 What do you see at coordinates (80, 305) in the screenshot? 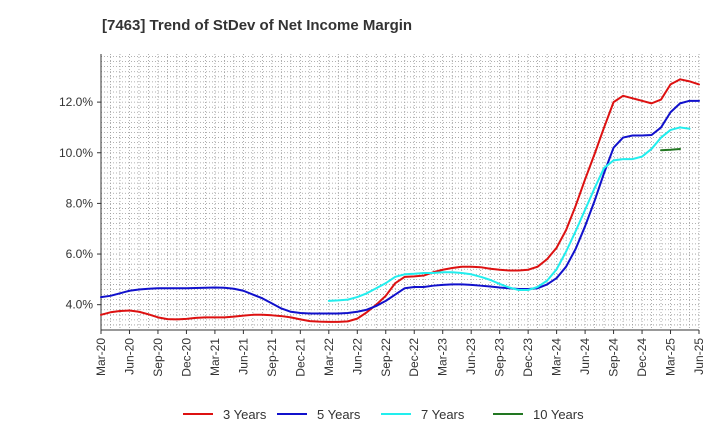
I see `y-tick-label: 4.0%` at bounding box center [80, 305].